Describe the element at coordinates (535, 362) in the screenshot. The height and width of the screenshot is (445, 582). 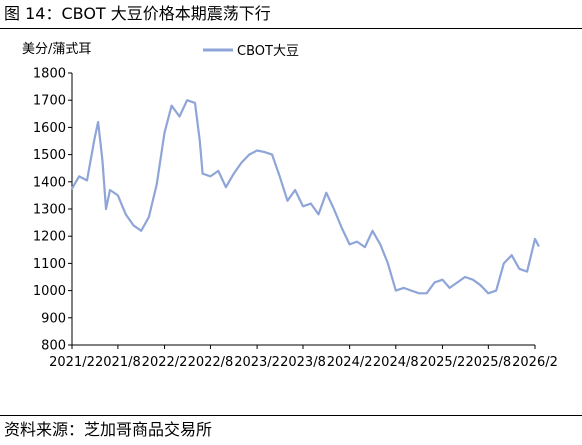
I see `x-tick-label: 2026/2` at that location.